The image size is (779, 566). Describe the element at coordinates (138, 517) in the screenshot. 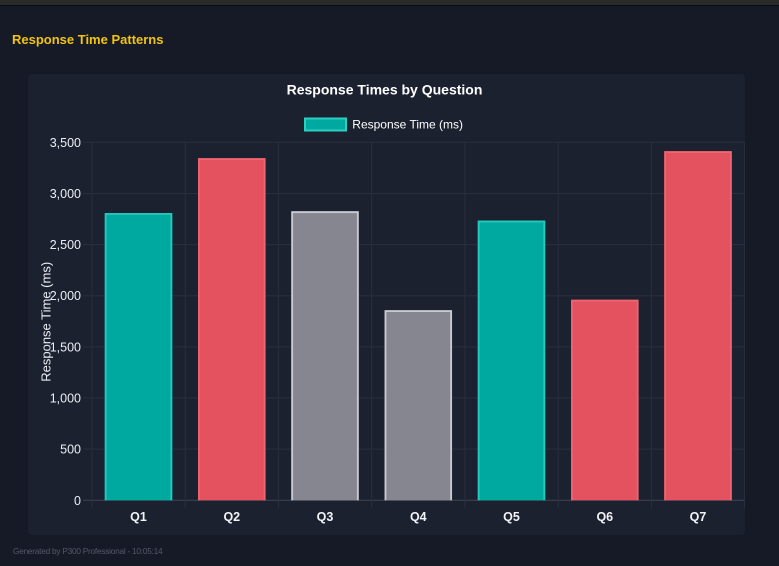

I see `svg-text: Q1` at that location.